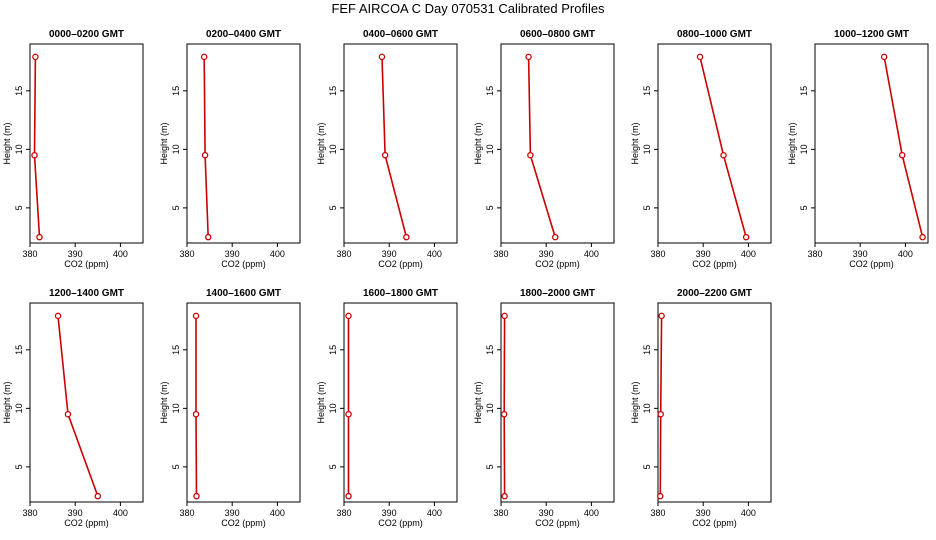  What do you see at coordinates (86, 34) in the screenshot?
I see `panel-title: 0000–0200 GMT` at bounding box center [86, 34].